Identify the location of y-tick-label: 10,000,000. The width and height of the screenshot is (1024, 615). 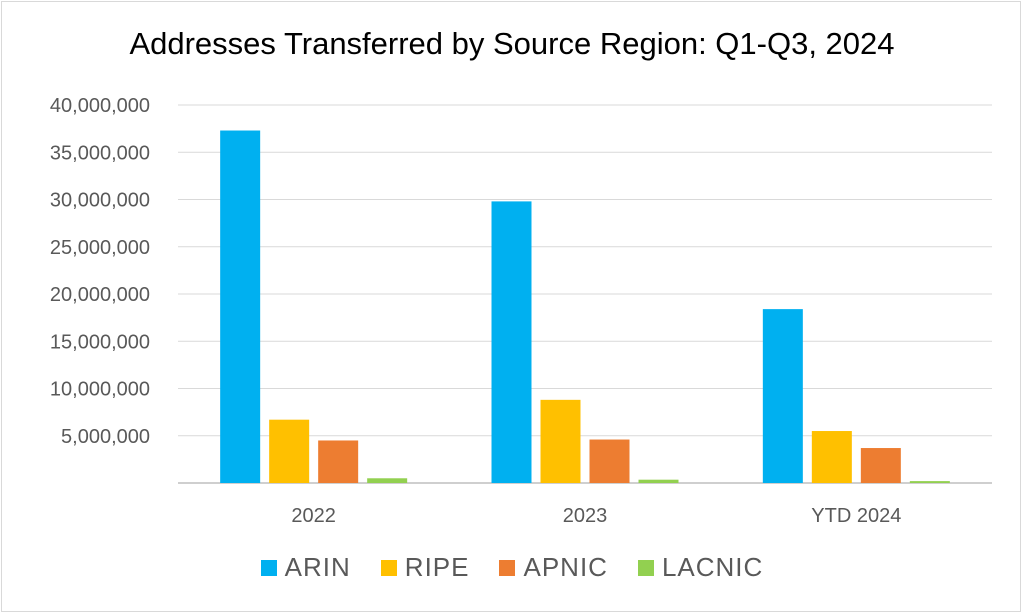
(100, 390).